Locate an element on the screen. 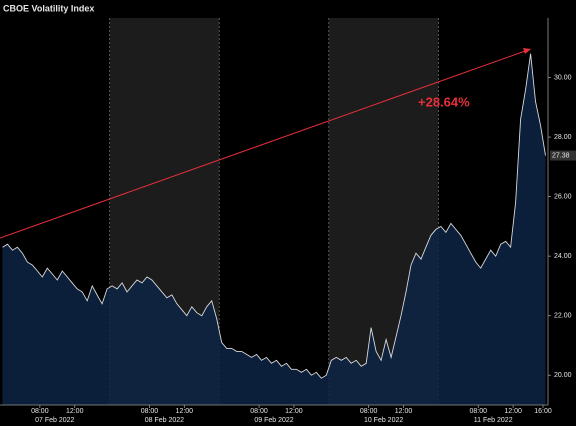 The image size is (576, 426). day-label: 08 Feb 2022 is located at coordinates (164, 420).